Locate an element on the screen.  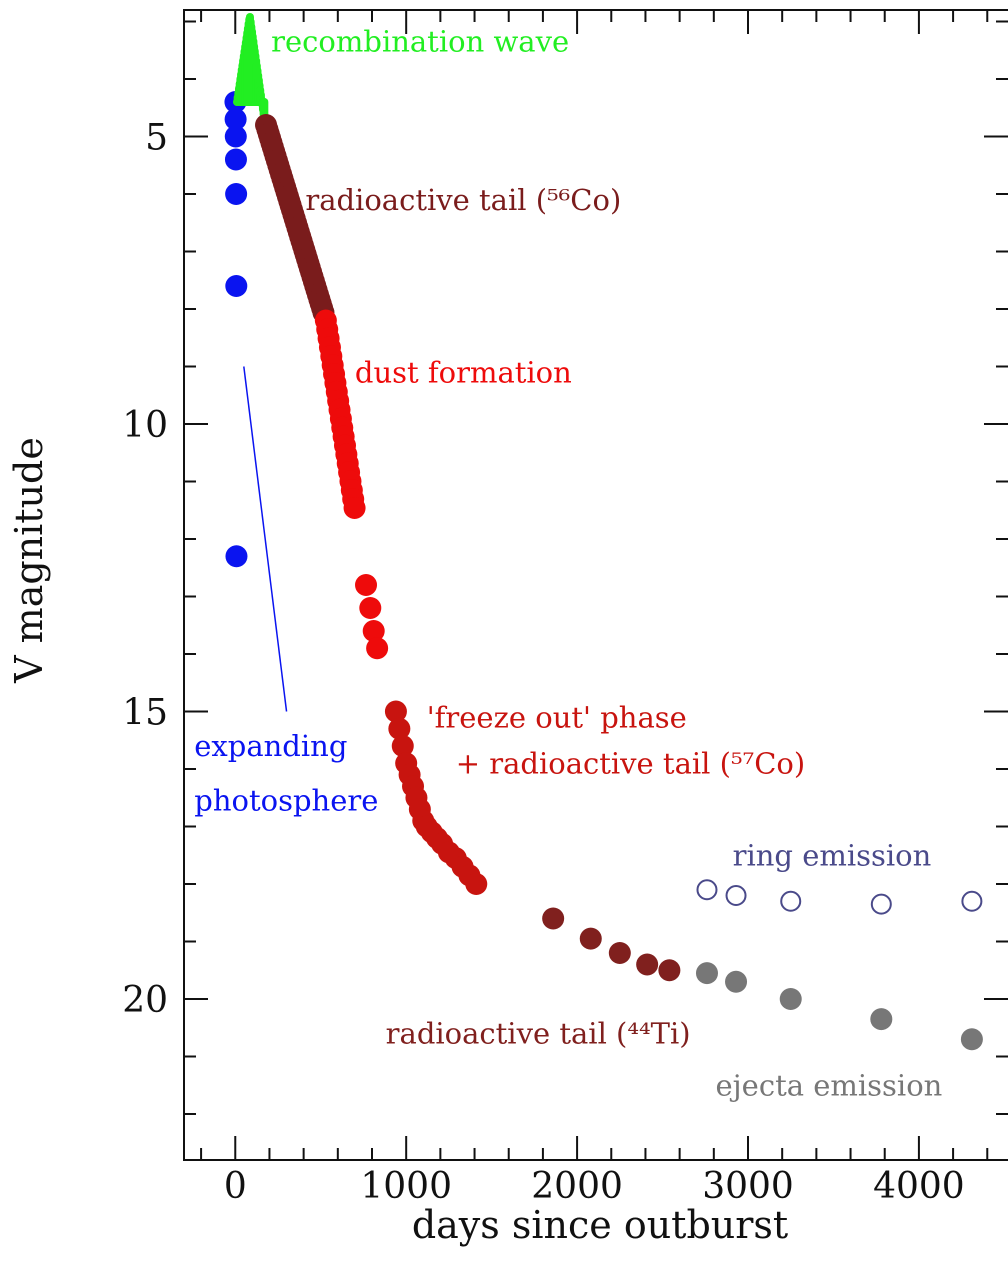
annotation-label: 'freeze out' phase is located at coordinates (557, 717).